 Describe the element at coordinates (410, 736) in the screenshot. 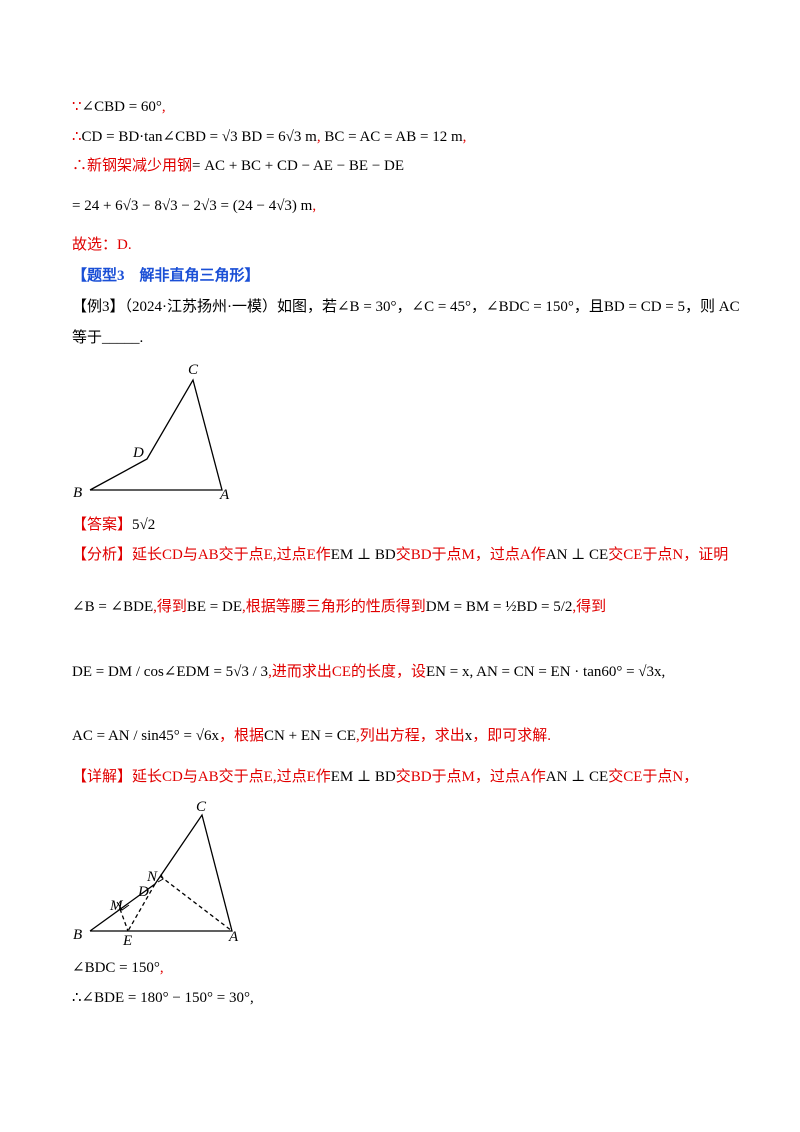

I see `text-segment: ,列出方程，求出` at that location.